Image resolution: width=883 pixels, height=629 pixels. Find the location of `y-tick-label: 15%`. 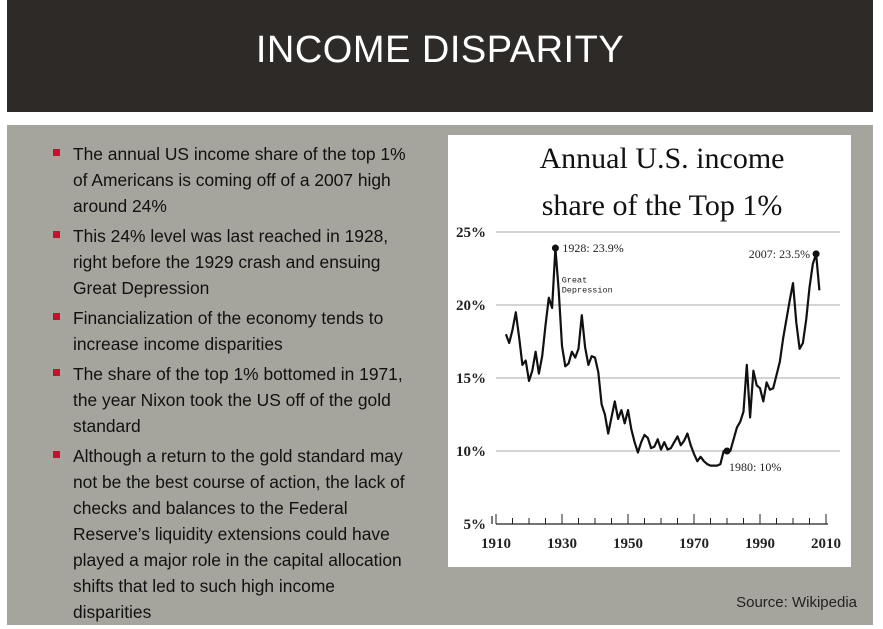

y-tick-label: 15% is located at coordinates (471, 379).